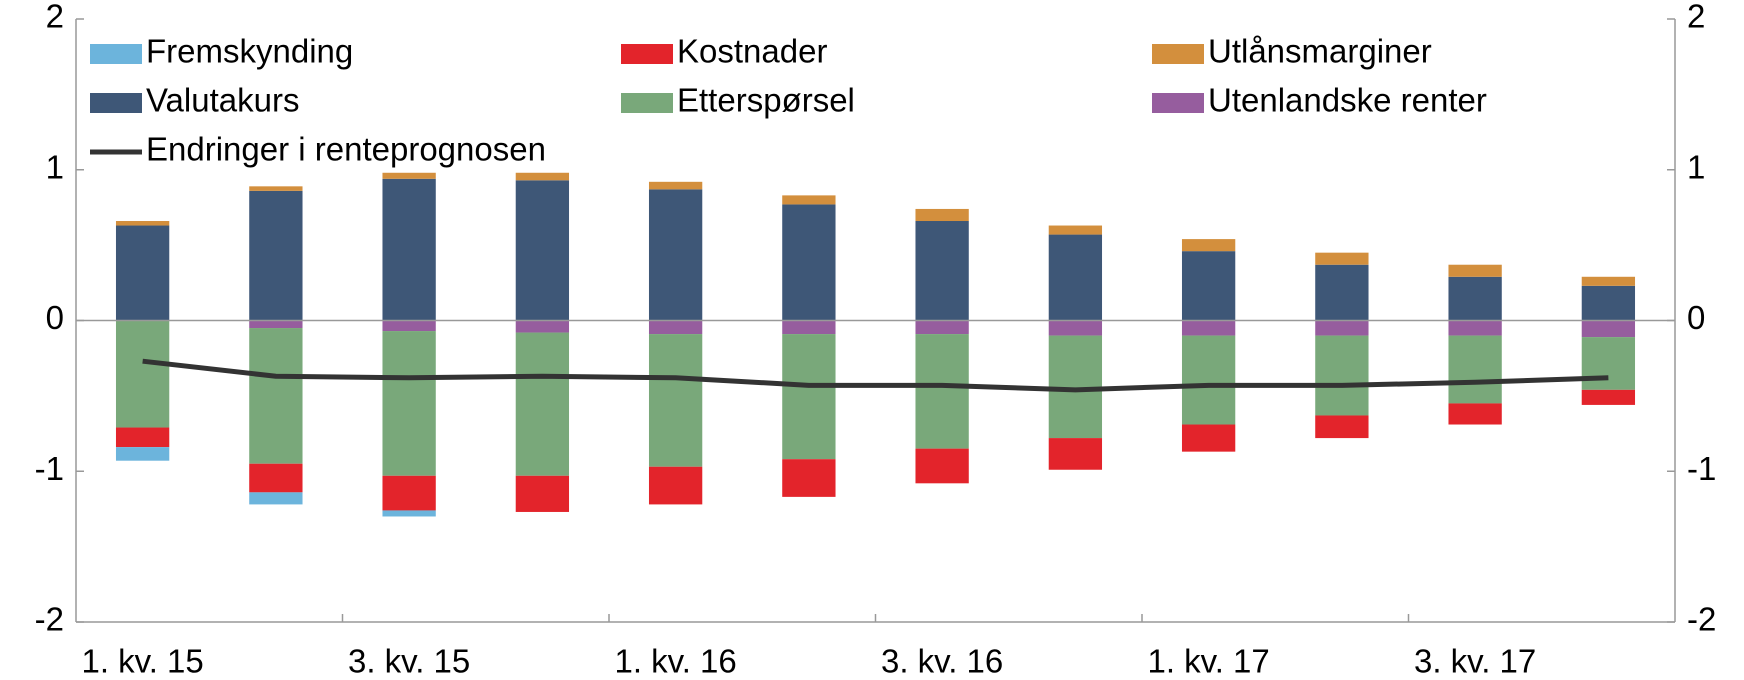  What do you see at coordinates (55, 166) in the screenshot?
I see `y-tick-label: 1` at bounding box center [55, 166].